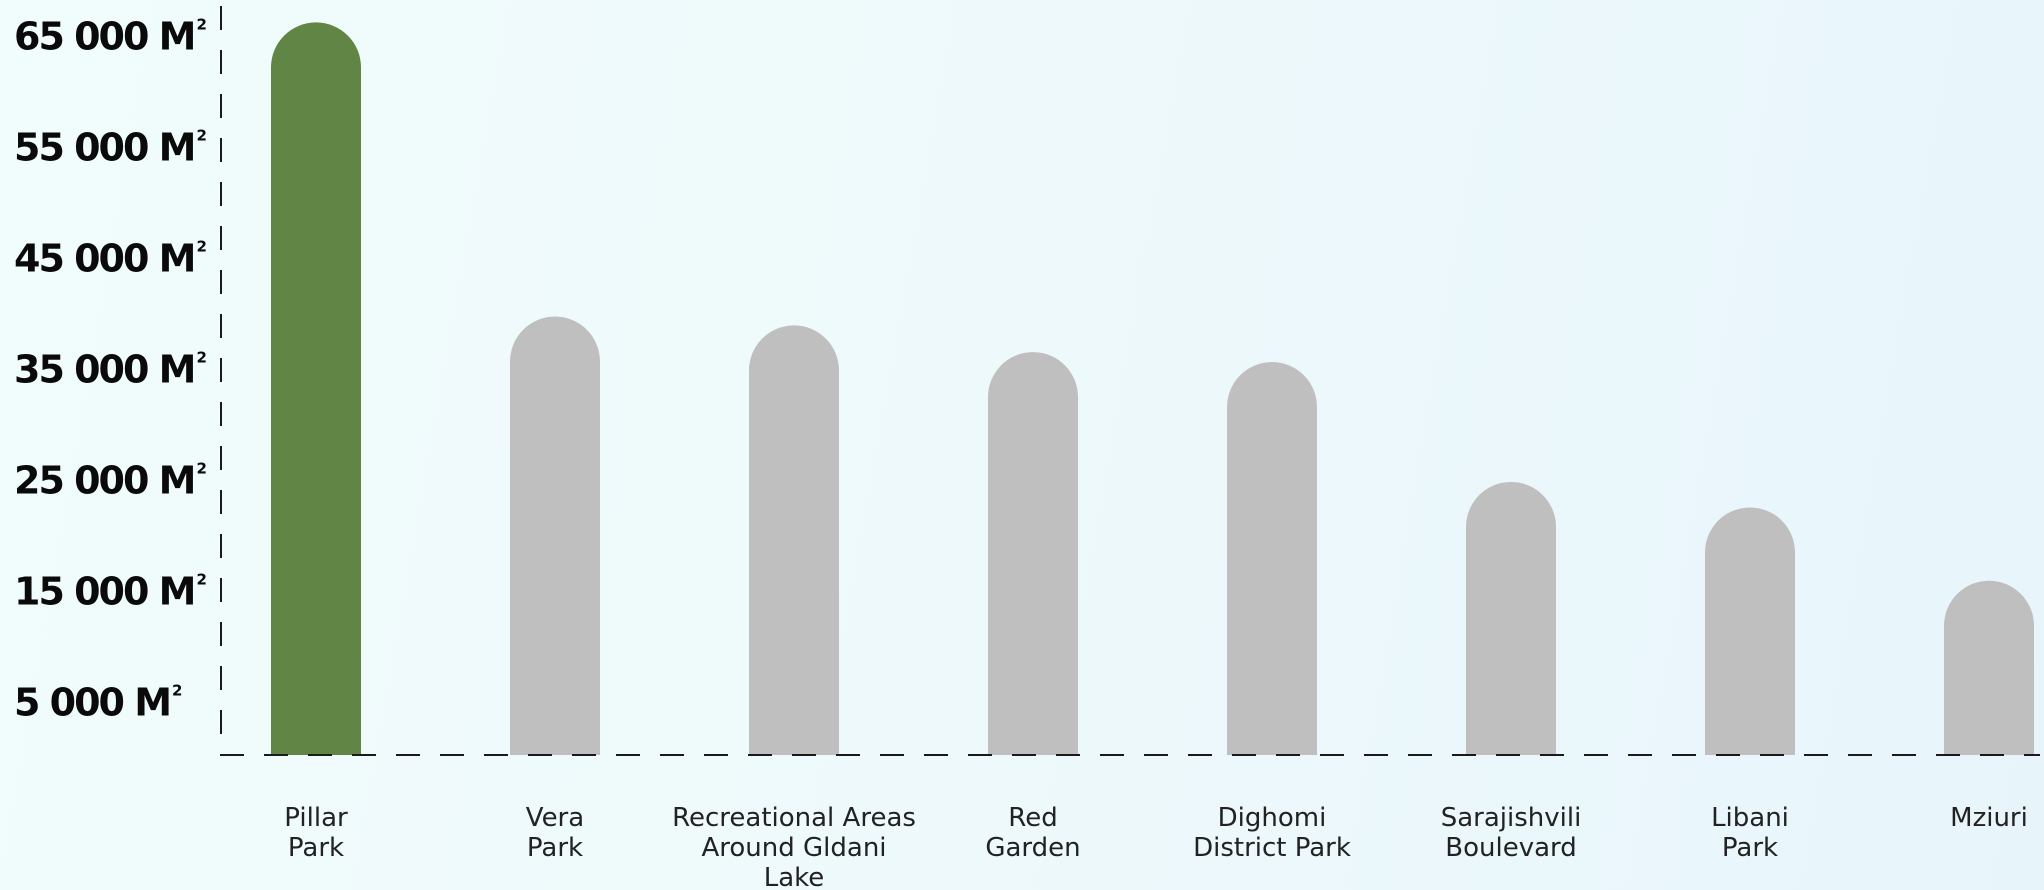 The height and width of the screenshot is (890, 2044). Describe the element at coordinates (1032, 833) in the screenshot. I see `x-tick-label: Red Garden` at that location.